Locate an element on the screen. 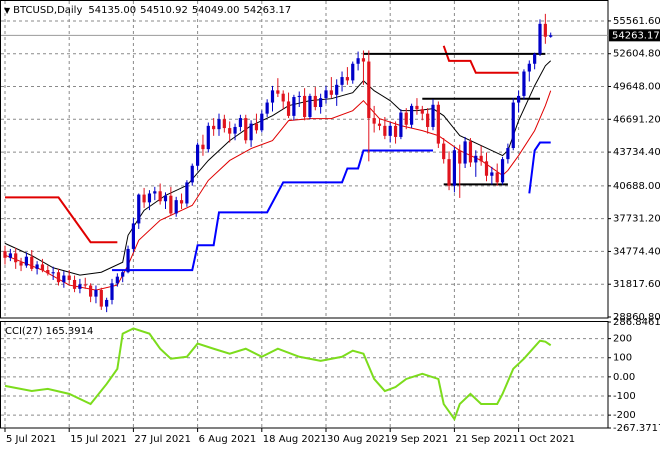 The width and height of the screenshot is (660, 450). y-tick-label: -200 is located at coordinates (624, 415).